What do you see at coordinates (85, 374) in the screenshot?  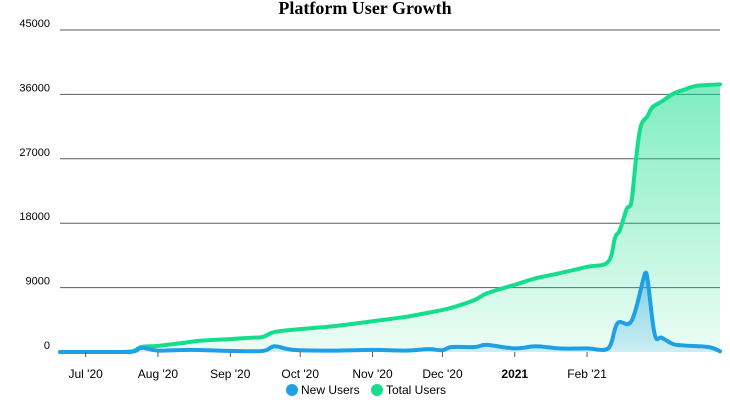 I see `x-tick-label: Jul '20` at bounding box center [85, 374].